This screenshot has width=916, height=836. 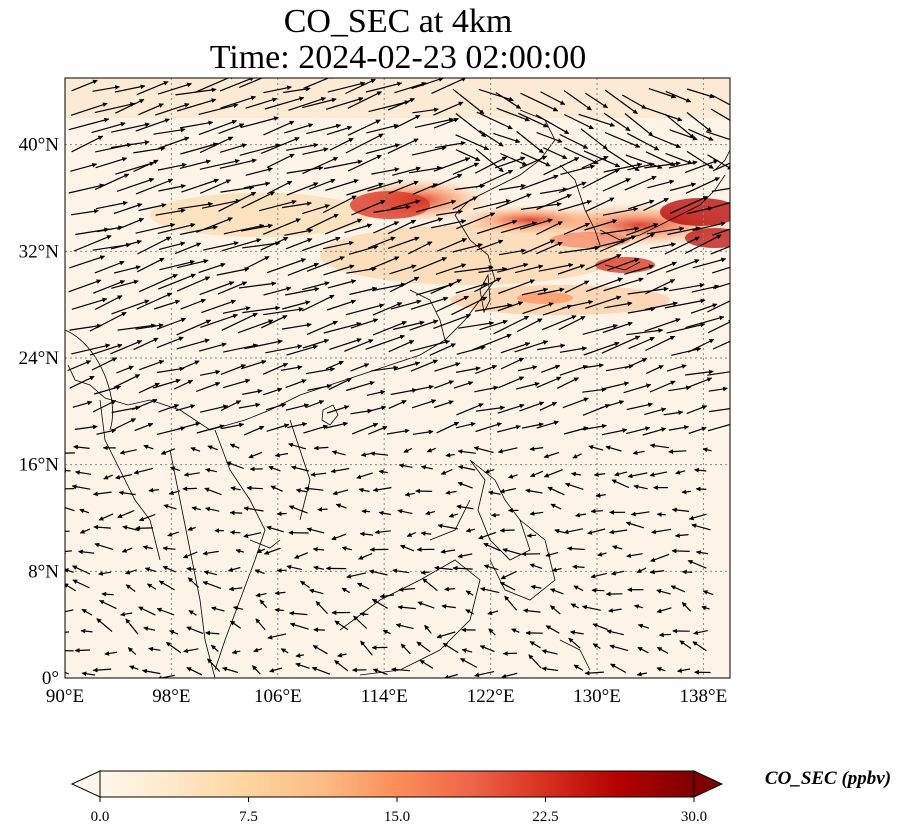 I want to click on lon-tick-label: 138°E, so click(x=704, y=696).